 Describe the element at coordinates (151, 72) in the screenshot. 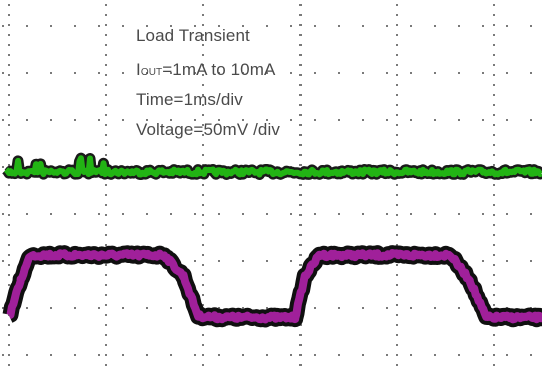

I see `iout-subscript: OUT` at that location.